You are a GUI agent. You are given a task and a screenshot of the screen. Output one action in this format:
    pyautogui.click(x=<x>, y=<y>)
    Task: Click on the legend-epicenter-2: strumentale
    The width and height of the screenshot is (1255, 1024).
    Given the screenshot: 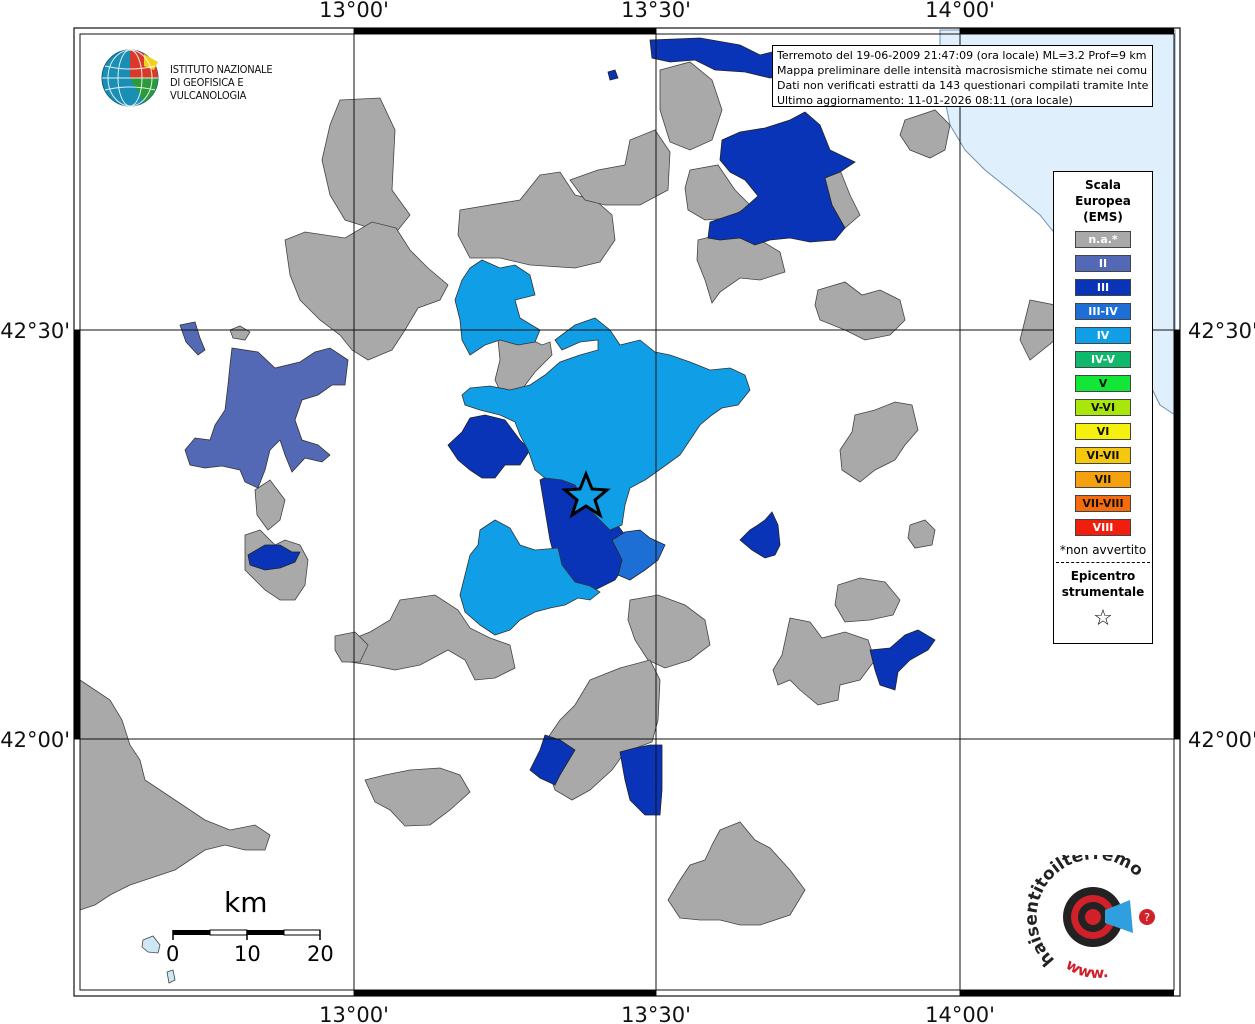 What is the action you would take?
    pyautogui.click(x=1103, y=592)
    